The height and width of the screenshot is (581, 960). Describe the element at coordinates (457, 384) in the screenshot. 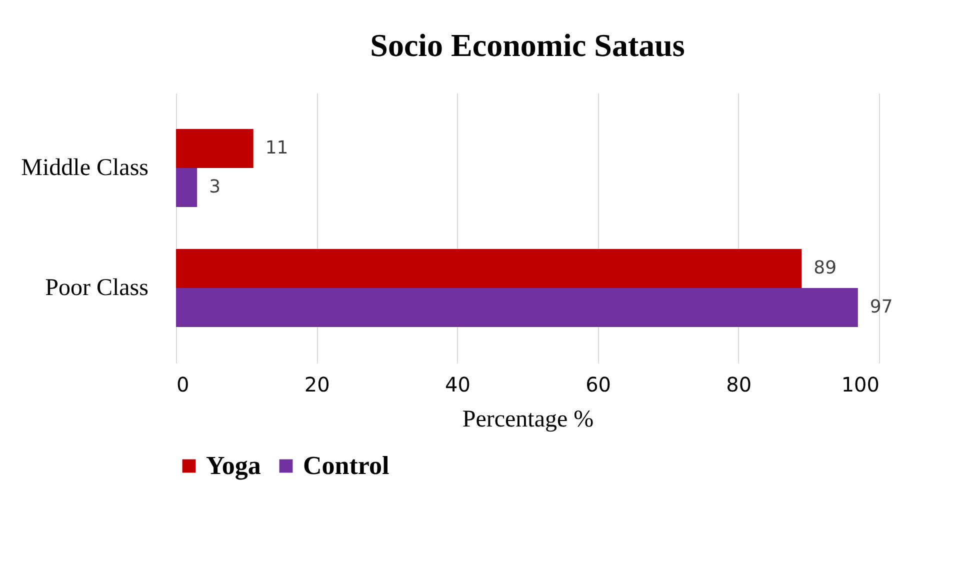

I see `x-tick-label: 40` at that location.